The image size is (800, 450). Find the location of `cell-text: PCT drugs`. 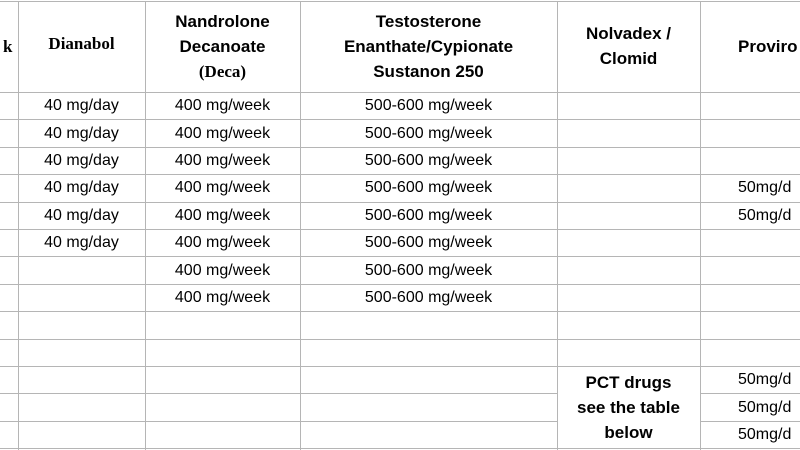

cell-text: PCT drugs is located at coordinates (628, 382).